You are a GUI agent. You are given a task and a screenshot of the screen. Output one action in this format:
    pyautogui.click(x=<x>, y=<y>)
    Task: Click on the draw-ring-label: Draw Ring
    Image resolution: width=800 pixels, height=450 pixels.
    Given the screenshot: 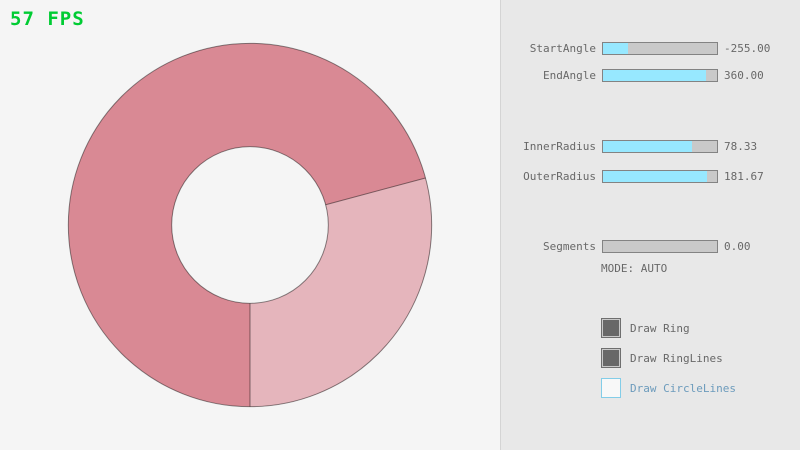 What is the action you would take?
    pyautogui.click(x=660, y=328)
    